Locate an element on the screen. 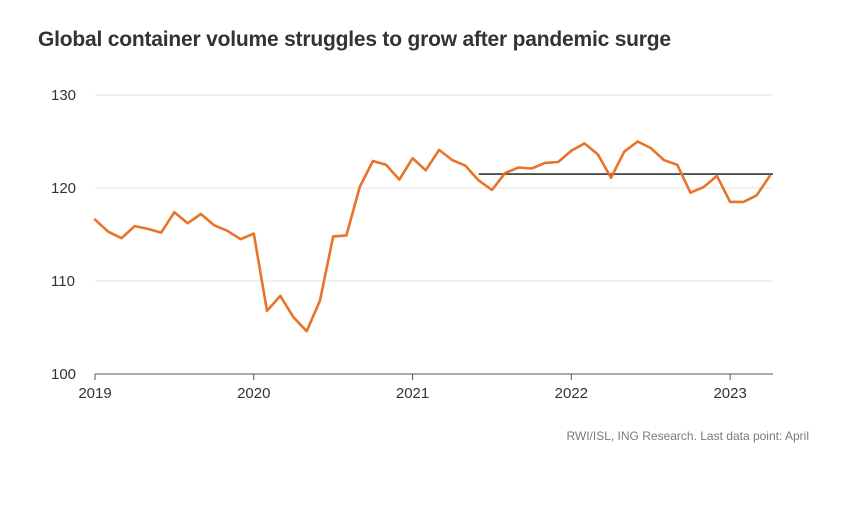 This screenshot has height=511, width=847. y-tick-label-100: 100 is located at coordinates (63, 374).